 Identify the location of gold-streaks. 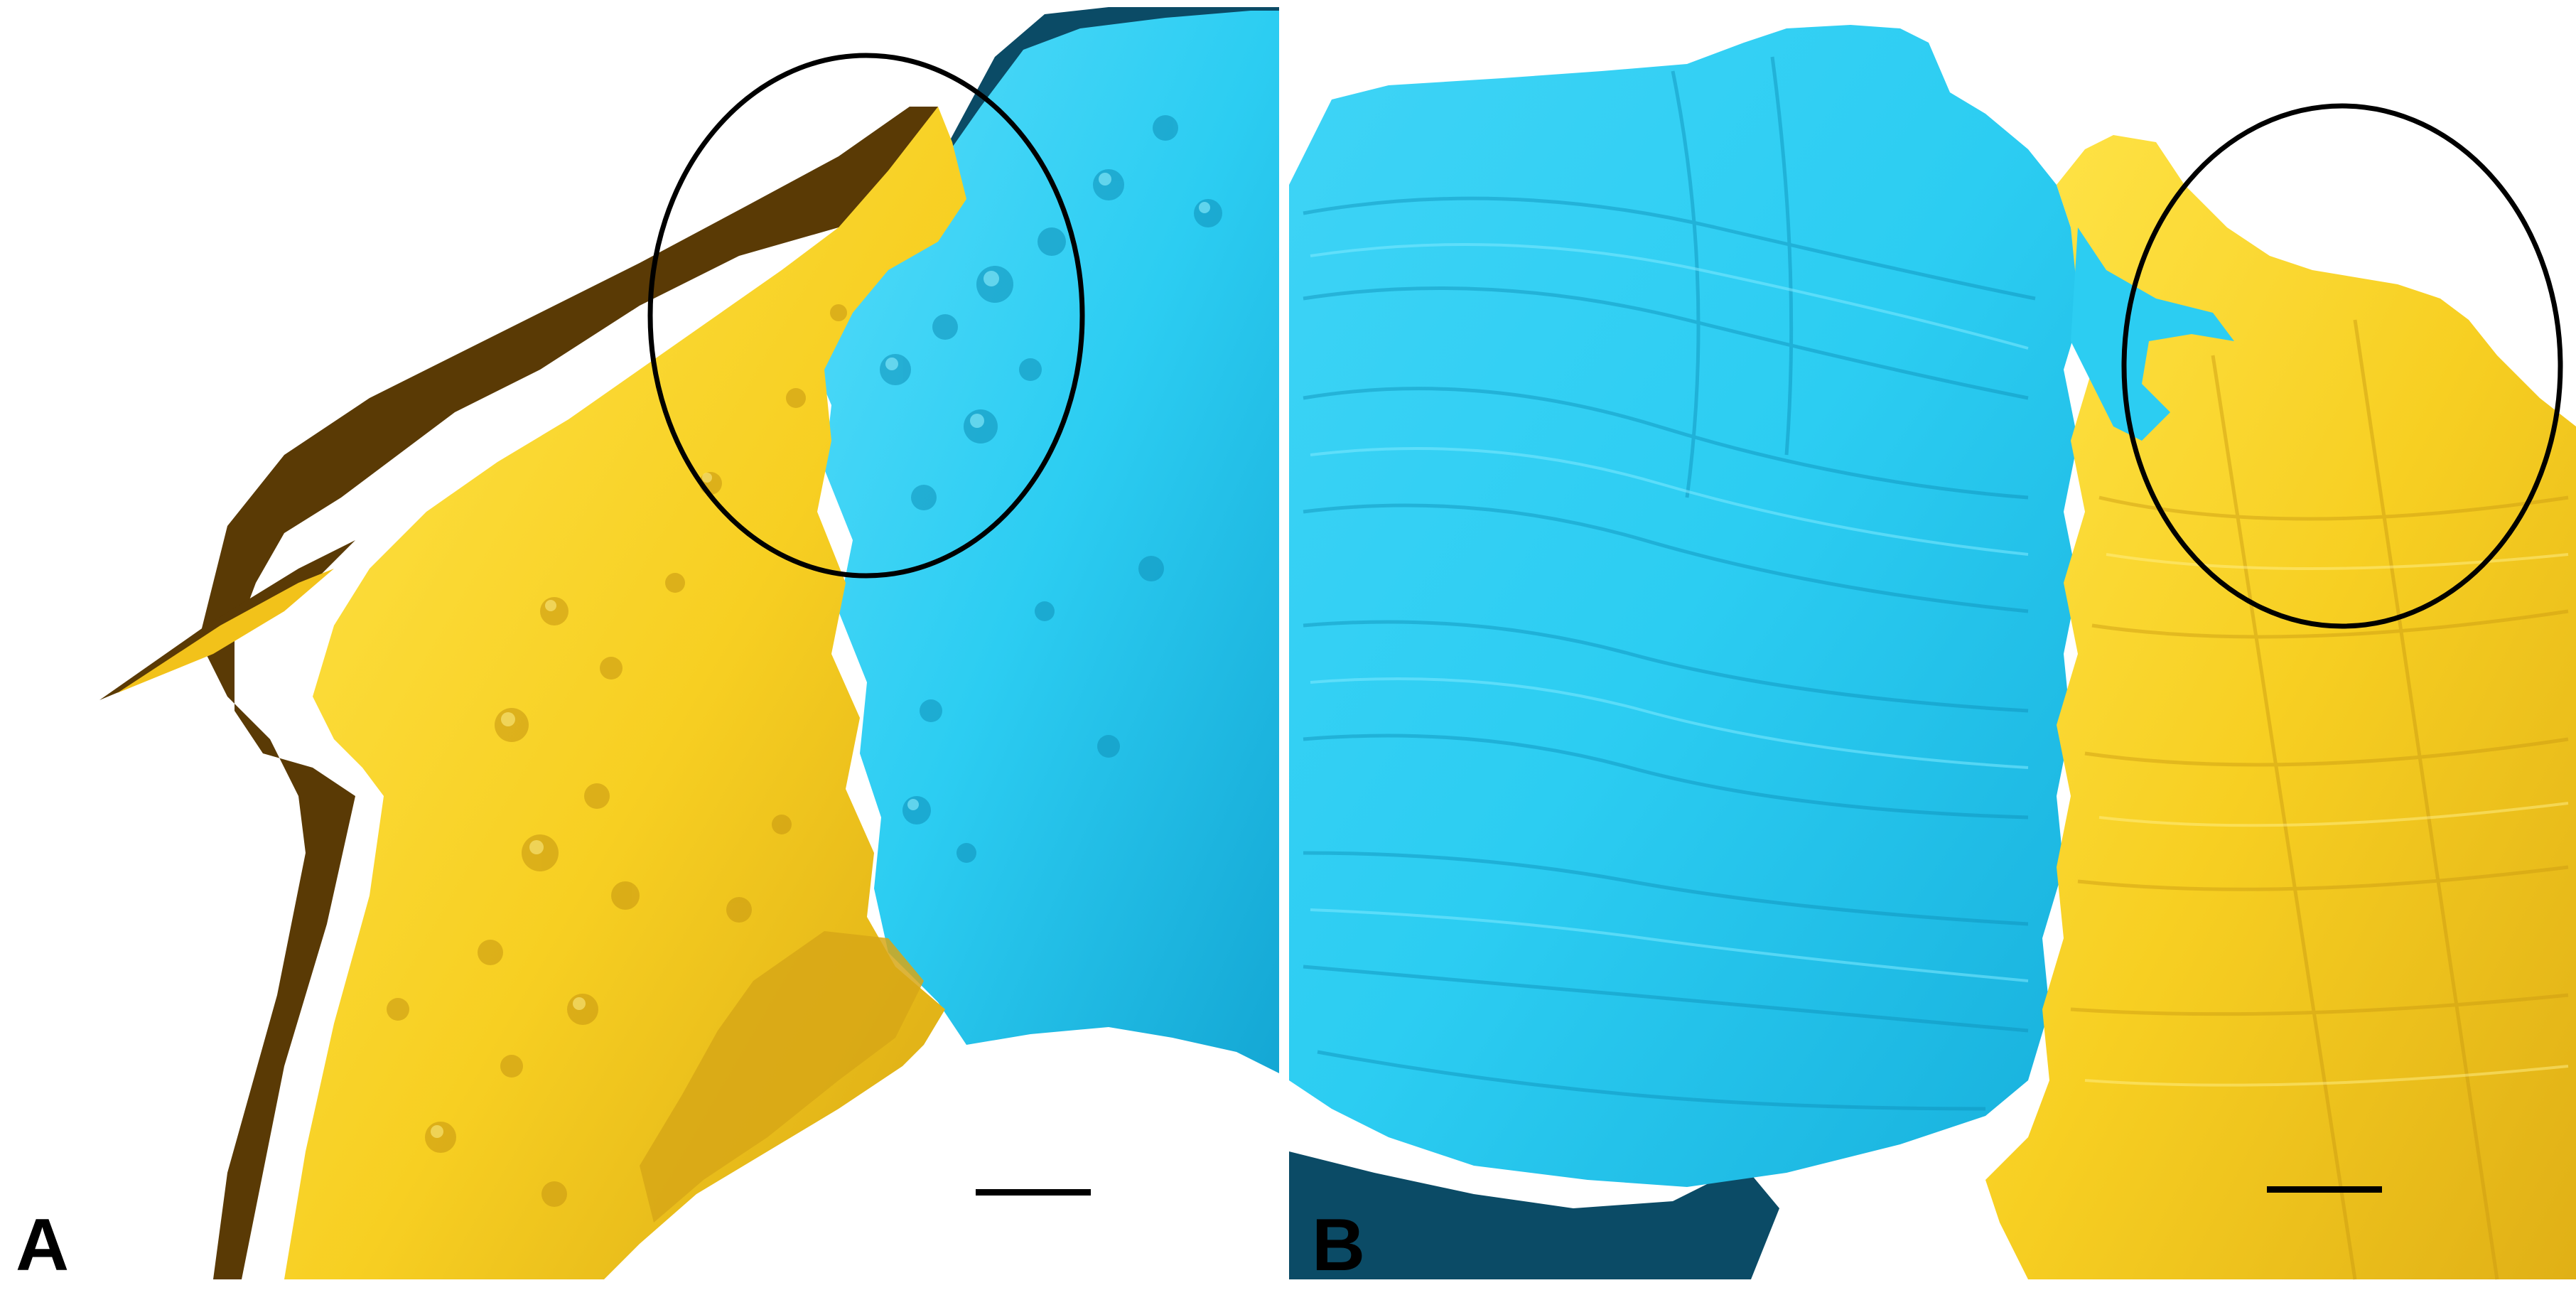
(2319, 799).